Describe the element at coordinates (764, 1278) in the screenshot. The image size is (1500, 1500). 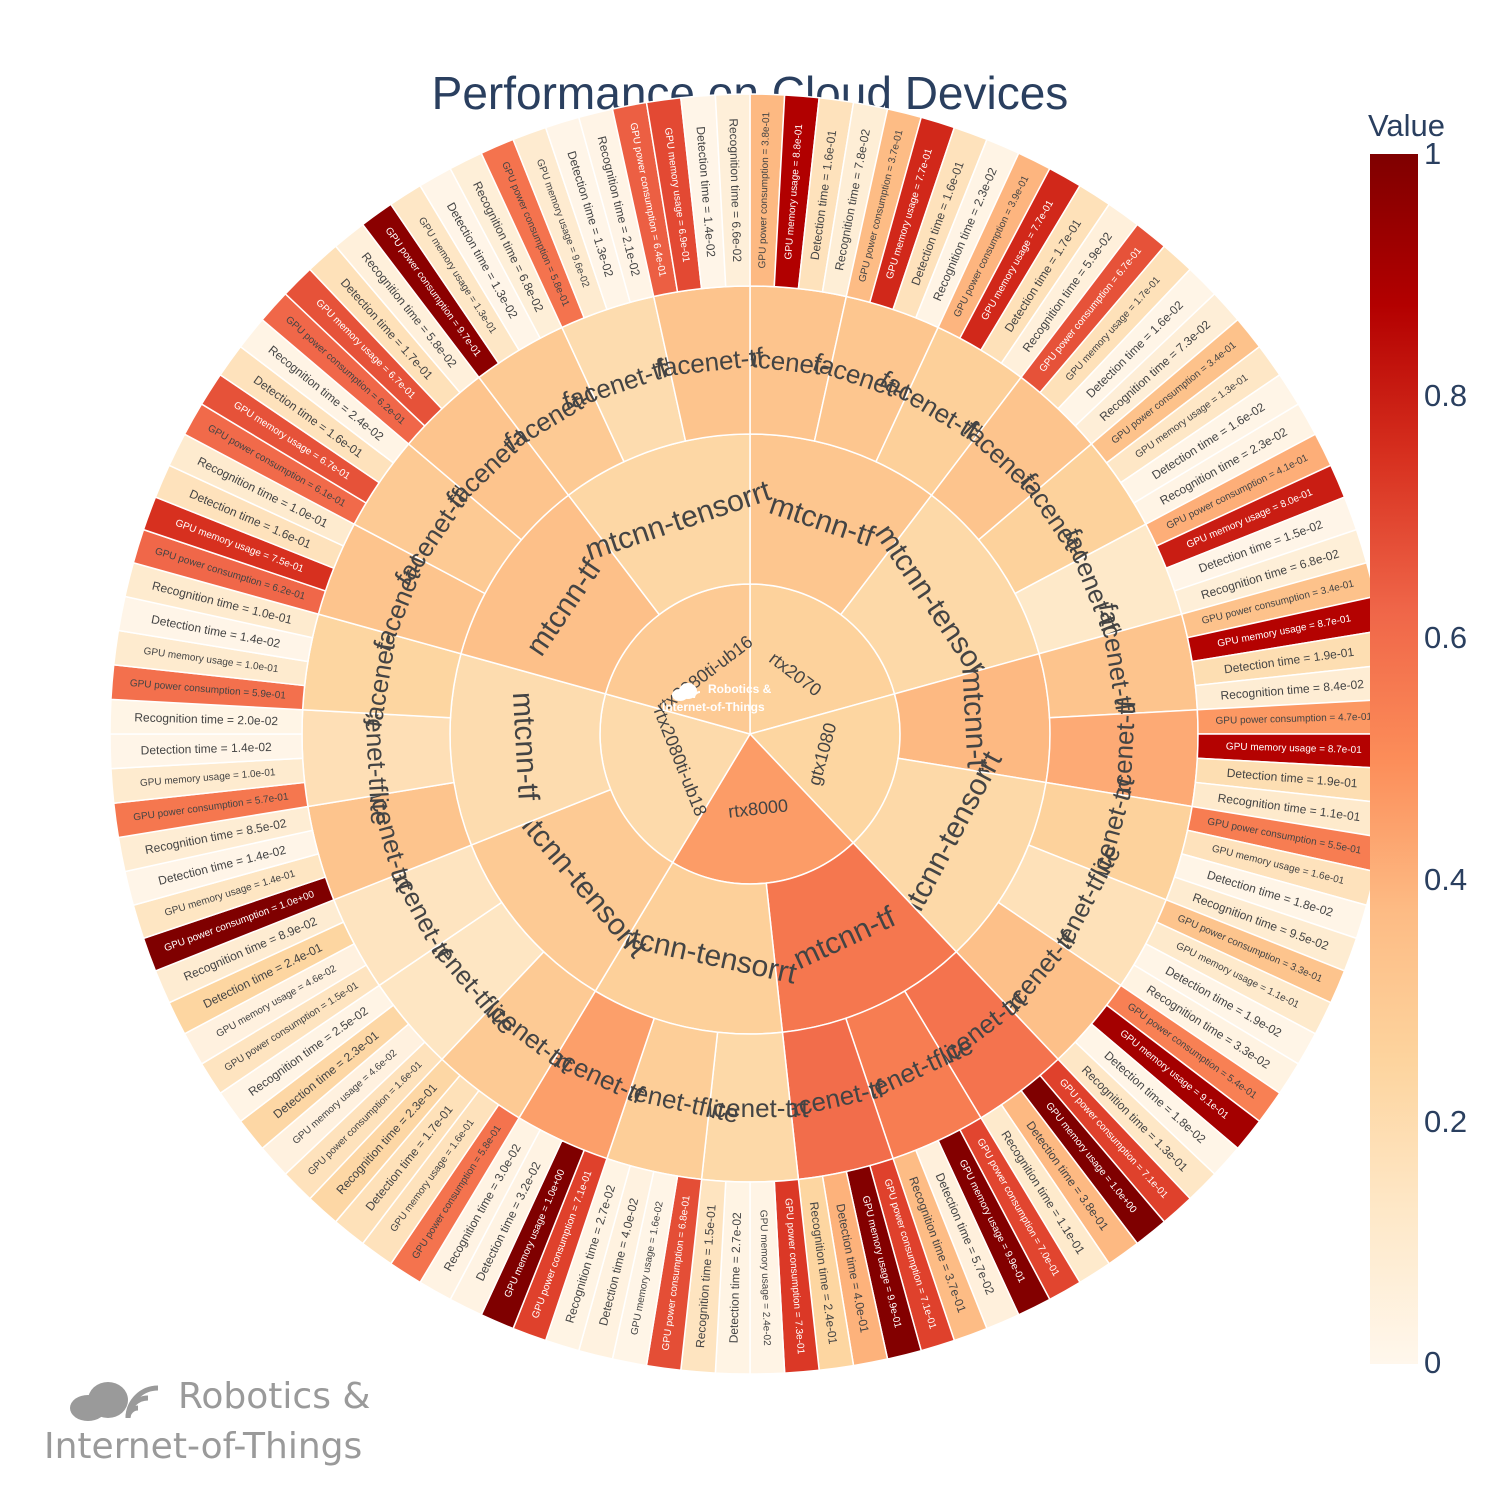
I see `metric-label: GPU memory usage = 2.4e-02` at that location.